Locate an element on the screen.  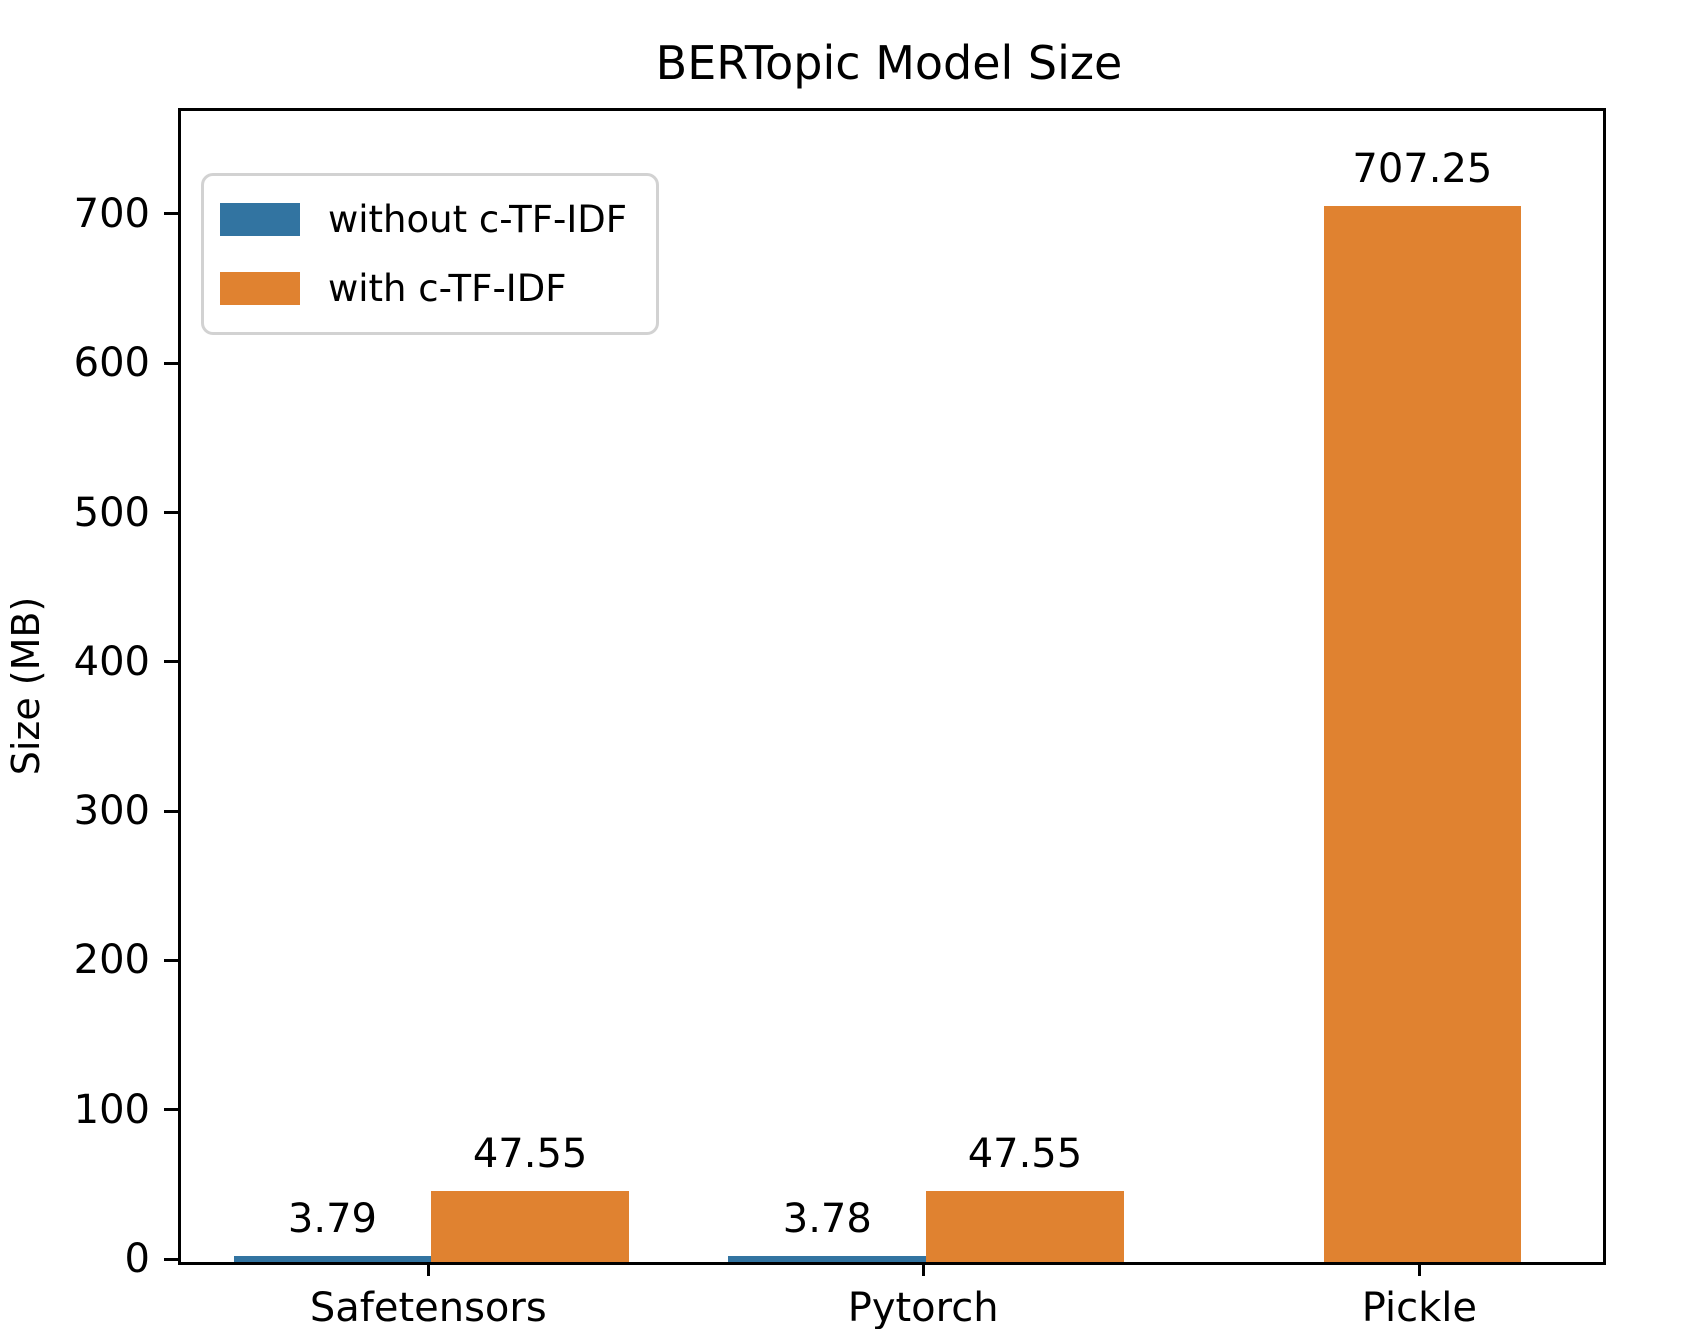
bar-value-label-safetensors-with-ctfidf: 47.55 is located at coordinates (530, 1154).